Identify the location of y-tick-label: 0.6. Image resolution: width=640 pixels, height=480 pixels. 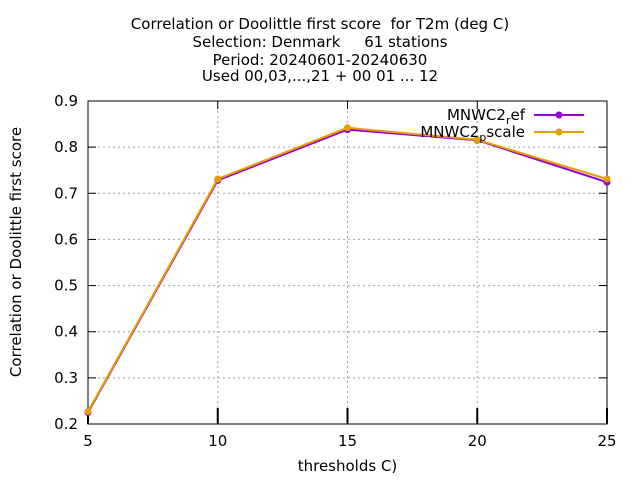
(66, 239).